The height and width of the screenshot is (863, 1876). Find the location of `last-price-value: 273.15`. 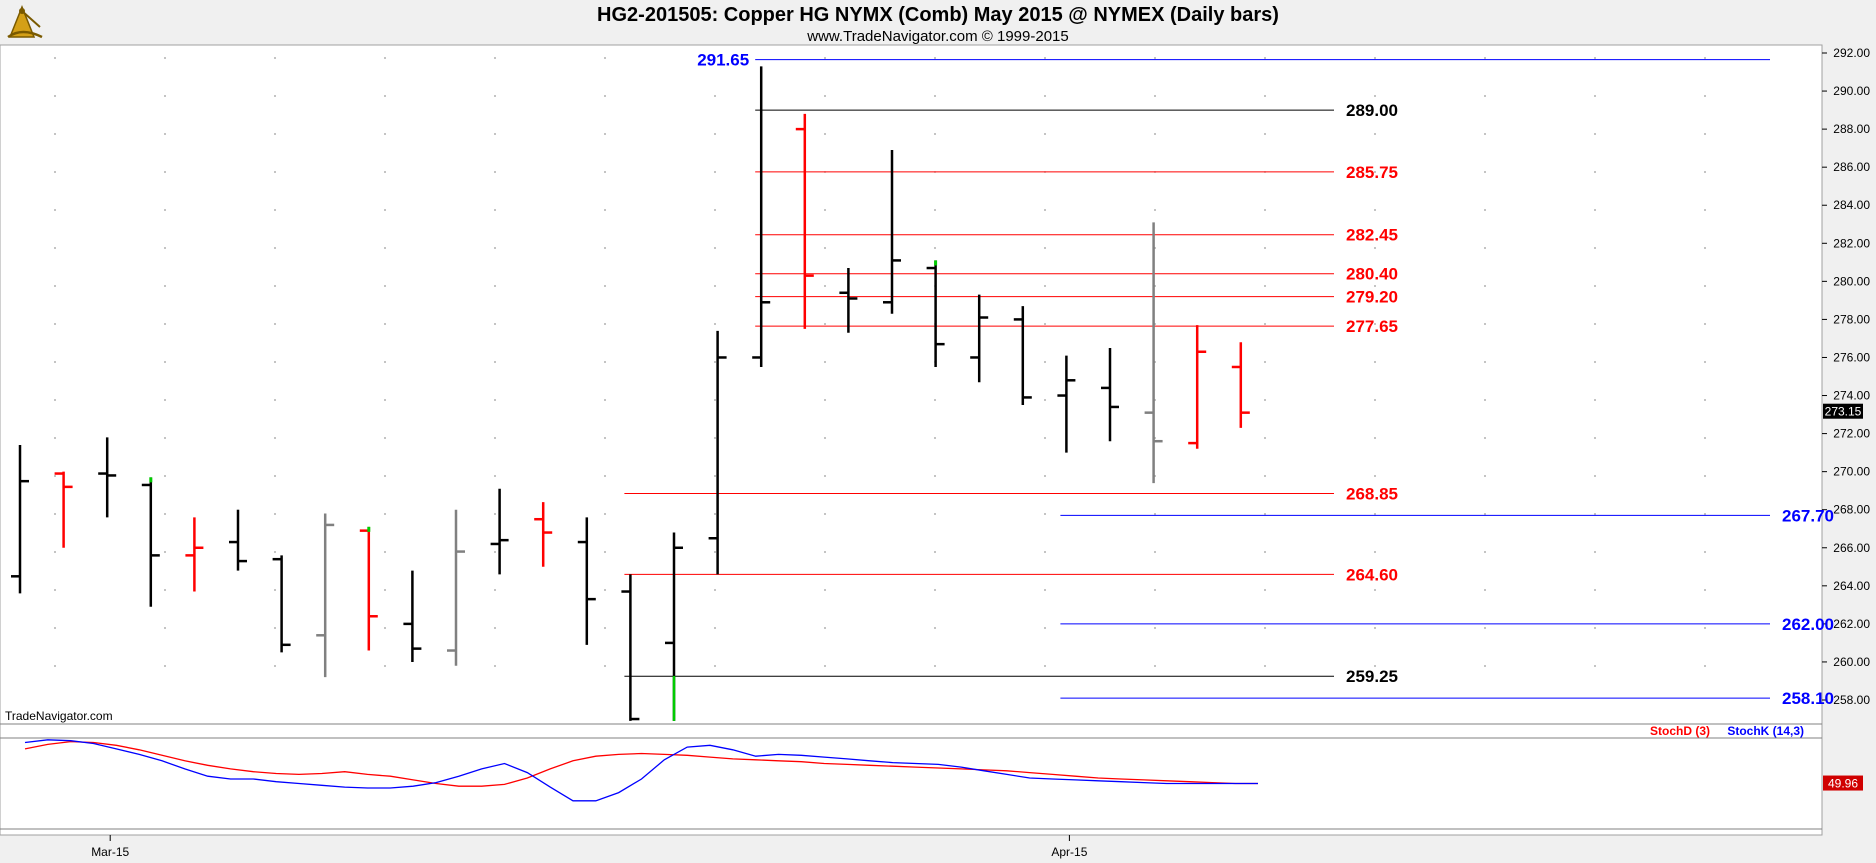

last-price-value: 273.15 is located at coordinates (1843, 412).